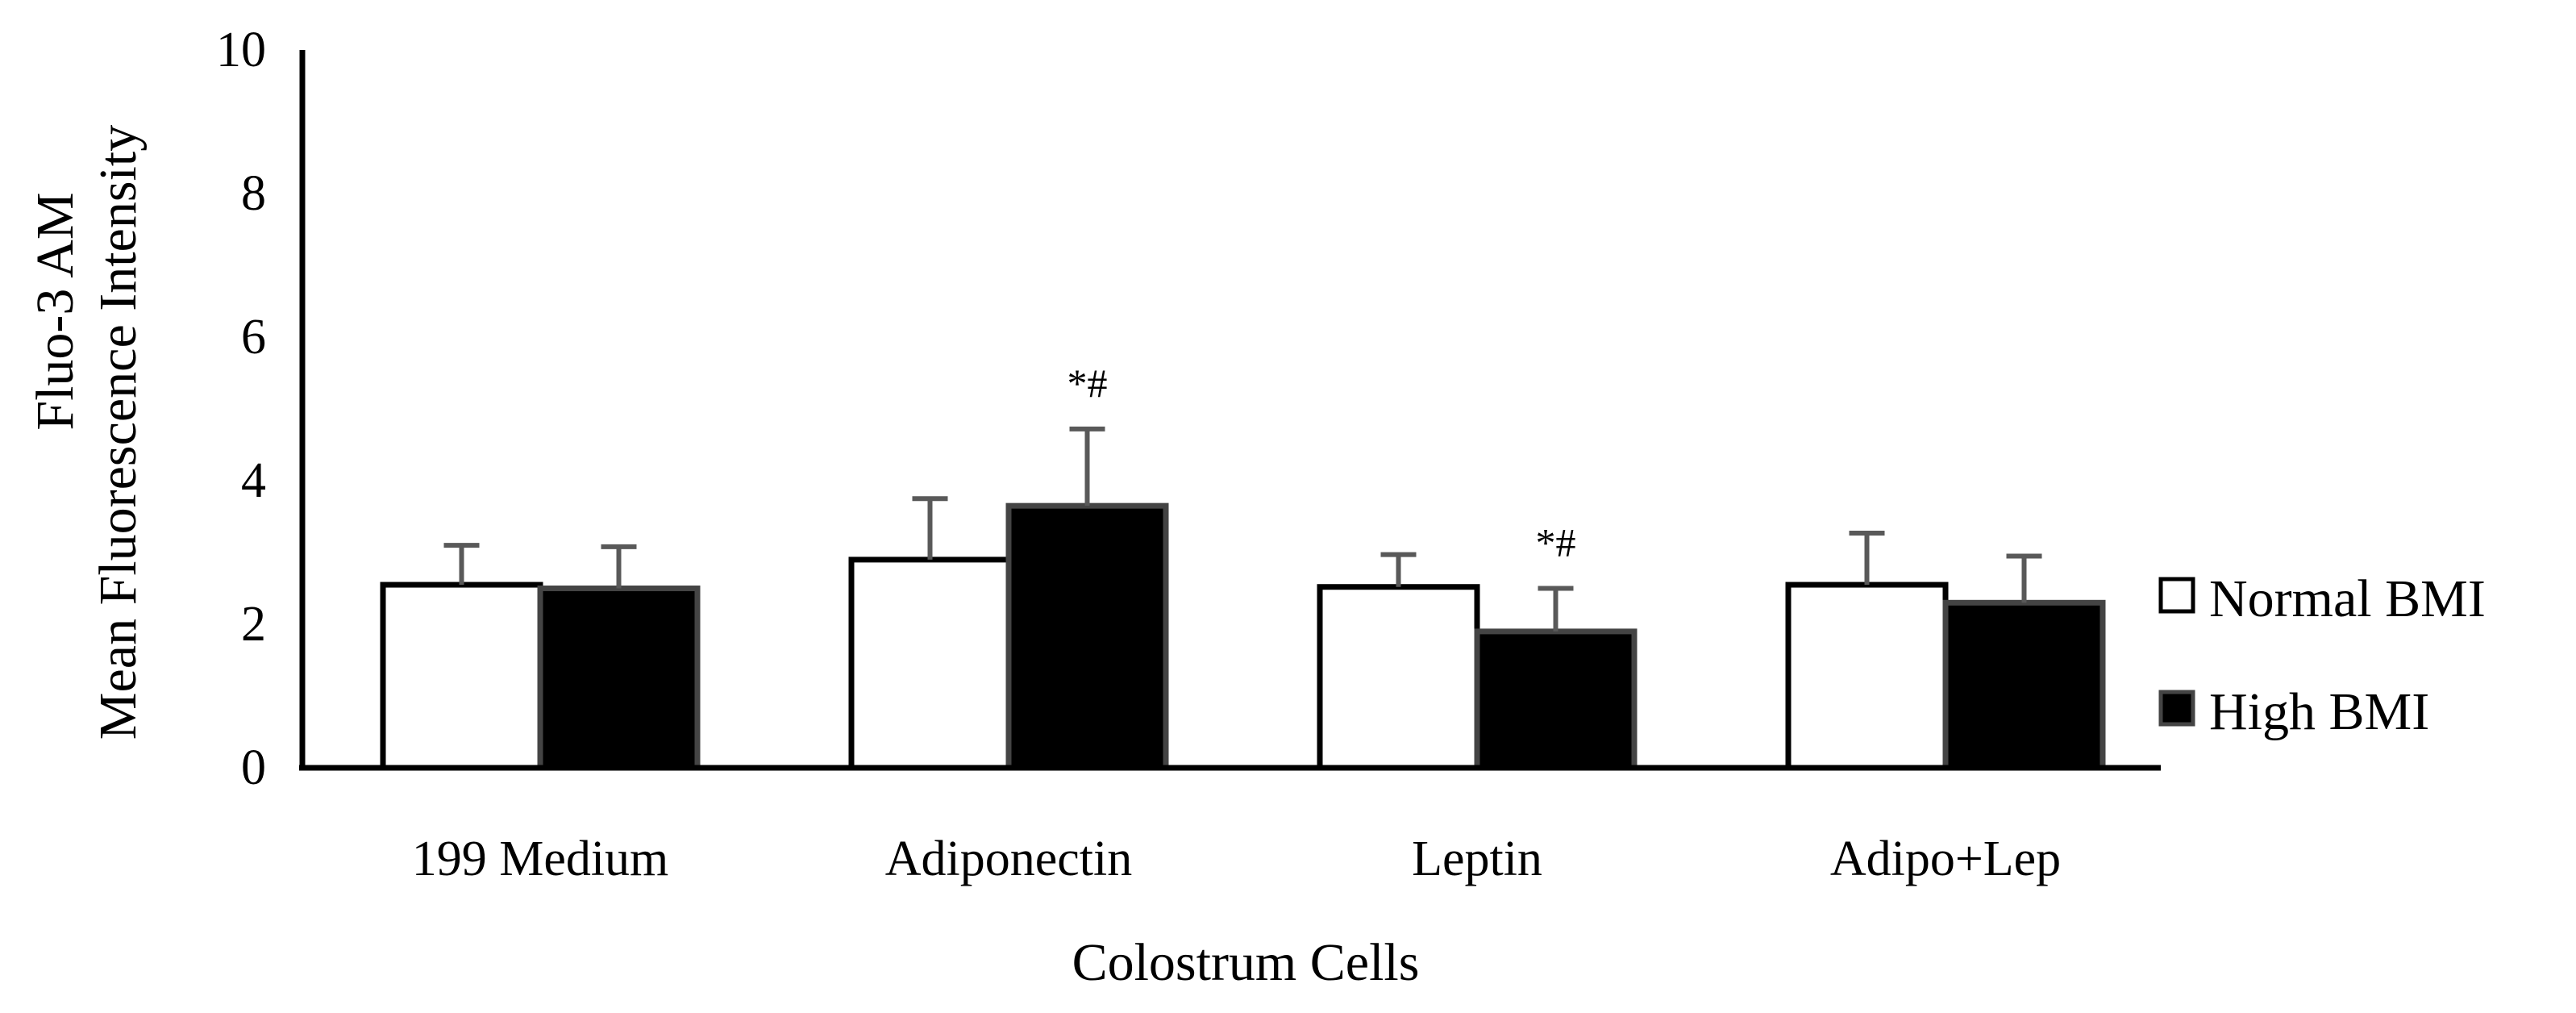 The image size is (2576, 1013). I want to click on y-axis-title-line1: Fluo-3 AM, so click(56, 311).